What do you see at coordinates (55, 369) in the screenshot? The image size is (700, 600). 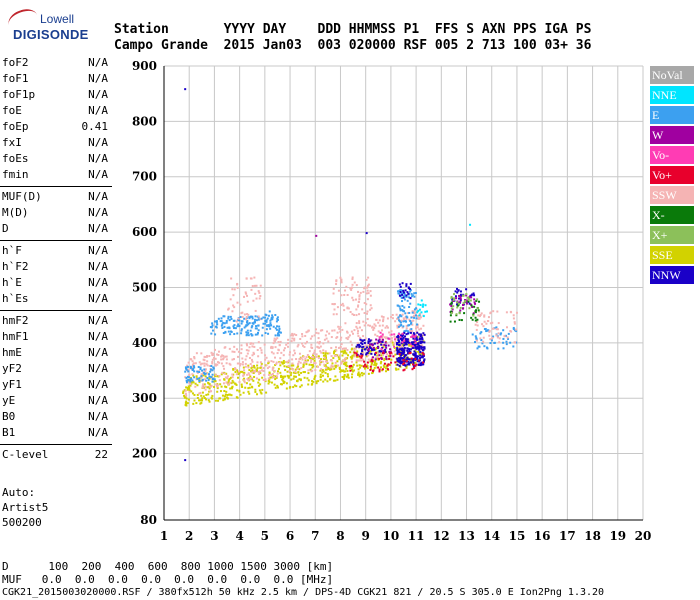 I see `param-row: yF2 N/A` at bounding box center [55, 369].